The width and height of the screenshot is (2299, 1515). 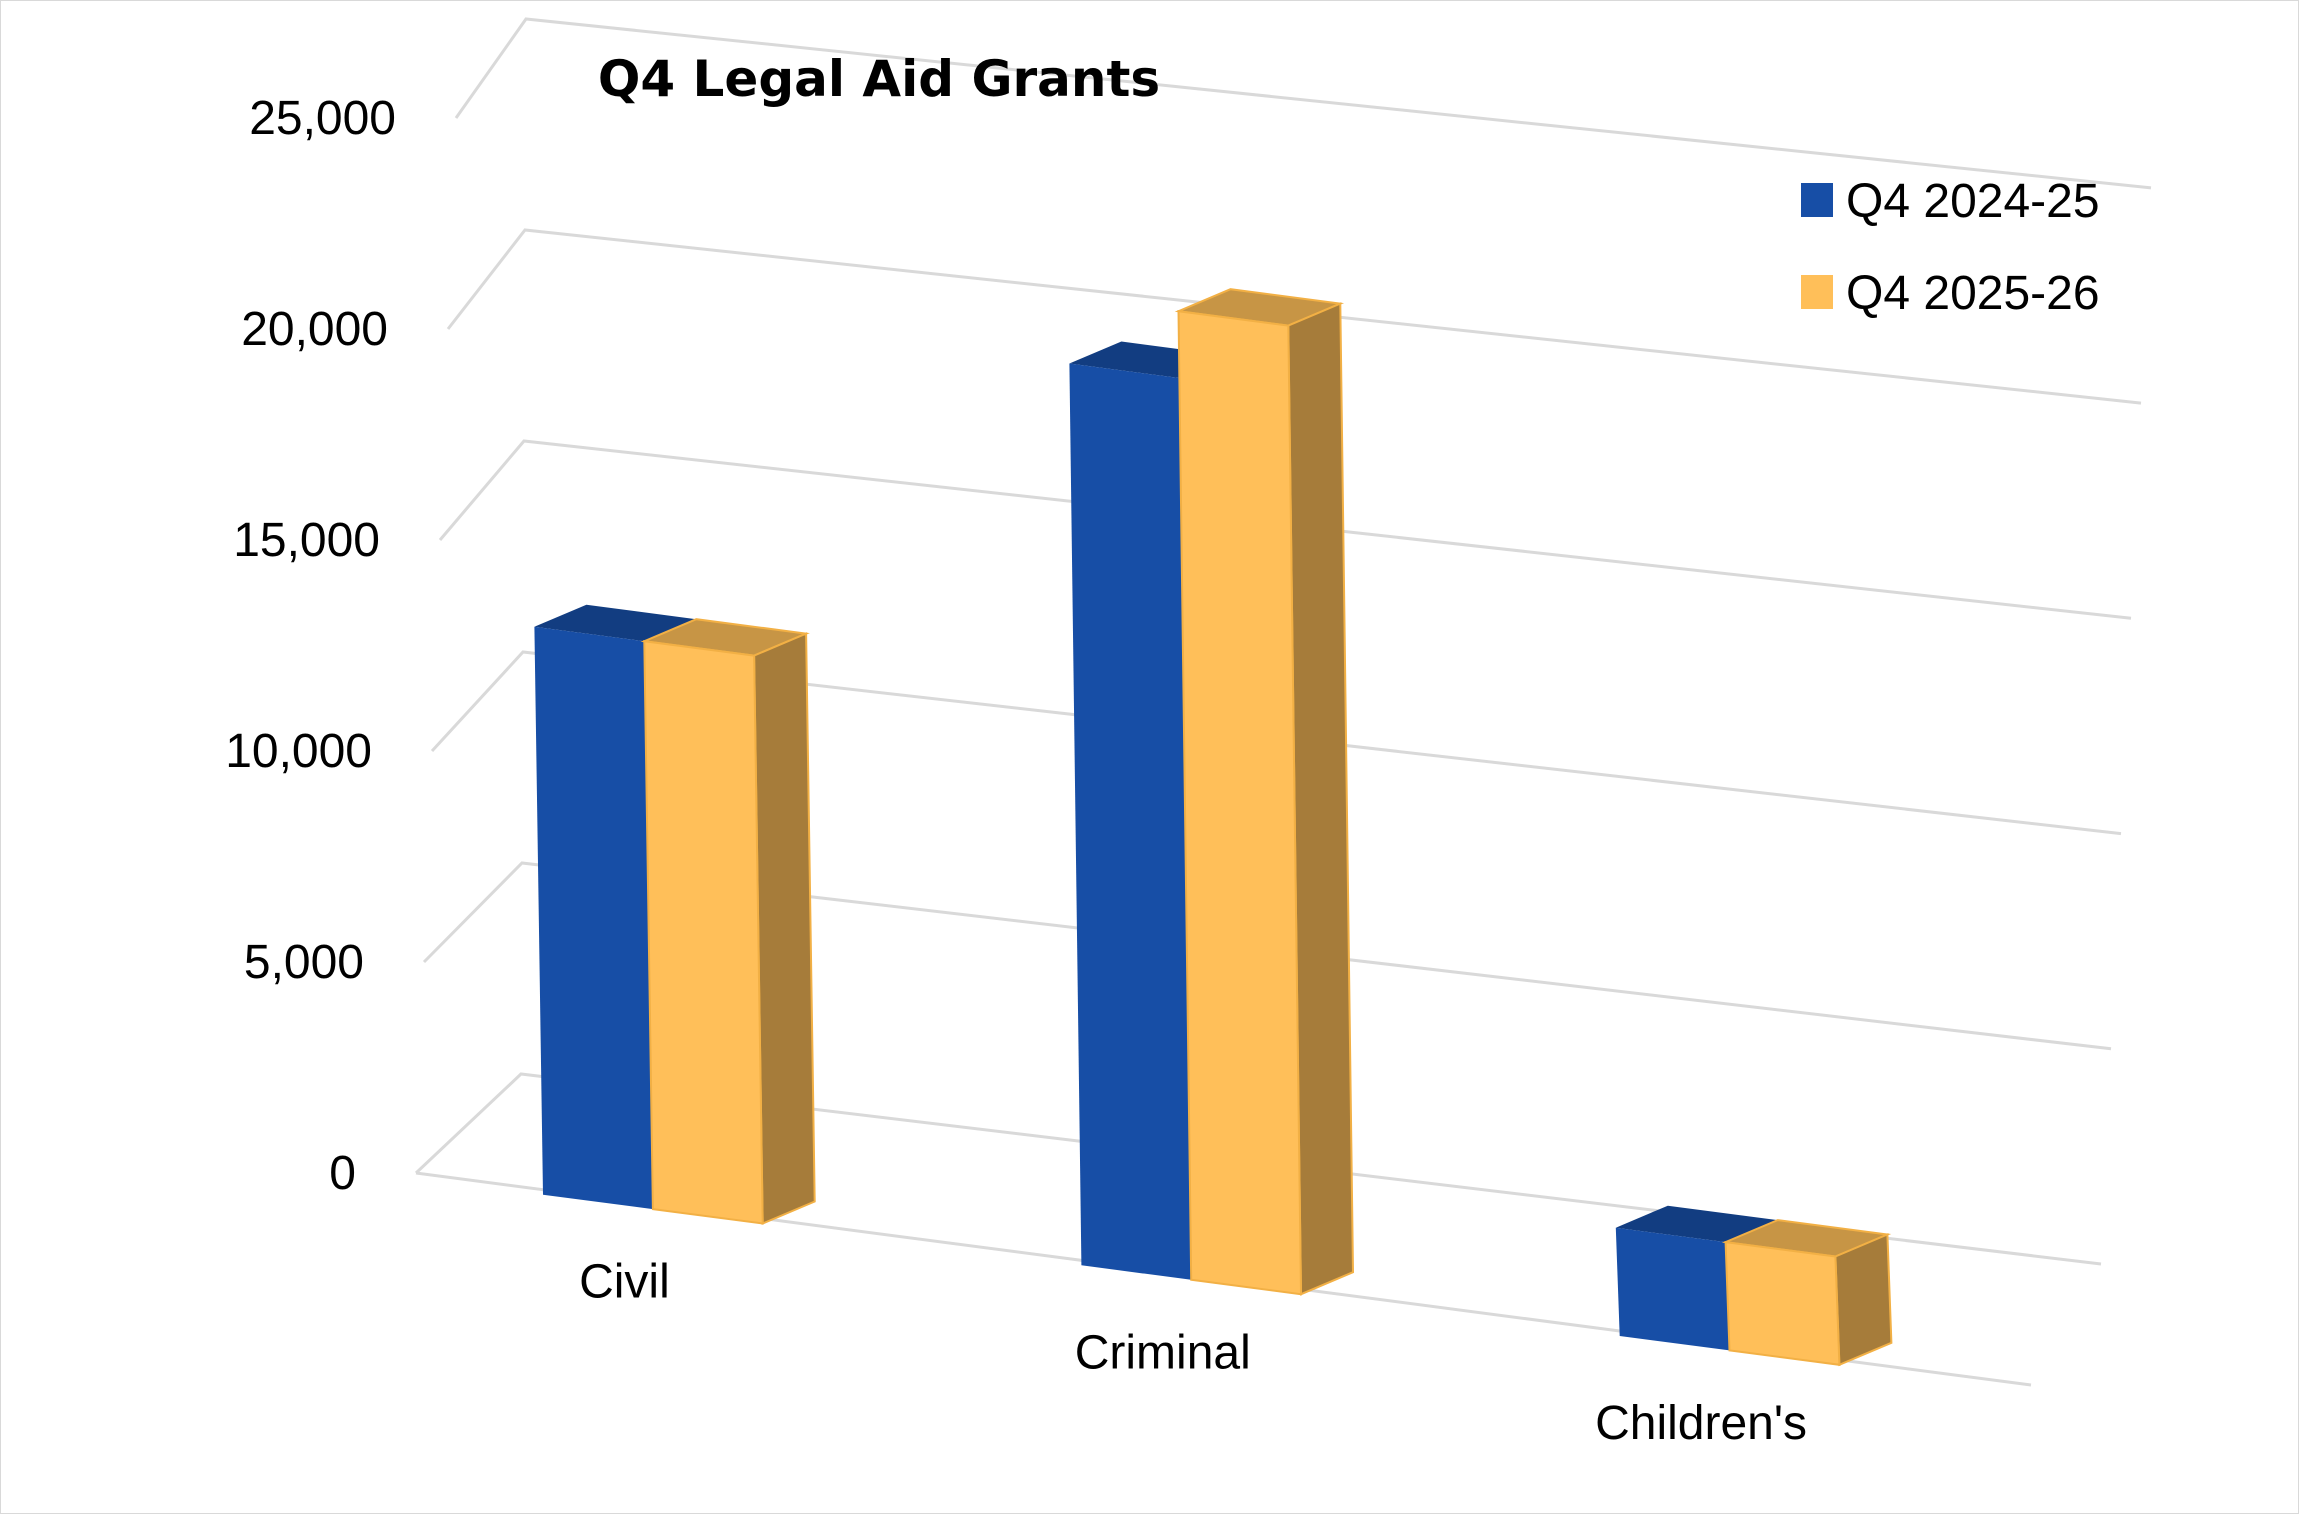 I want to click on legend-entry-1: Q4 2024-25, so click(x=1950, y=201).